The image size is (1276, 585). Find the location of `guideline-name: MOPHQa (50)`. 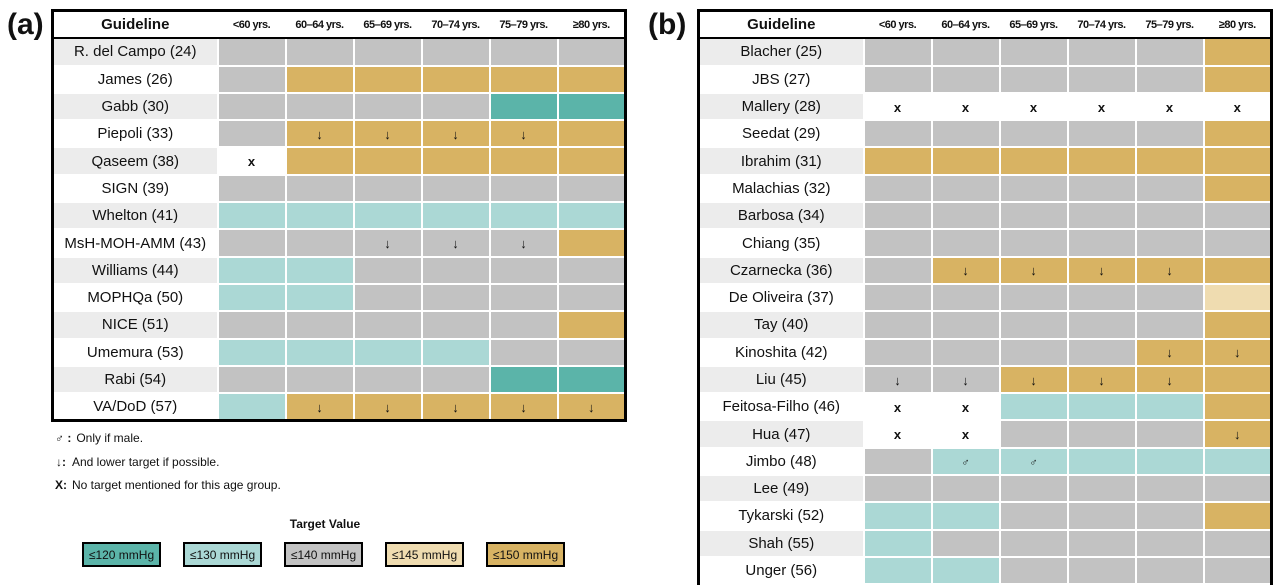

guideline-name: MOPHQa (50) is located at coordinates (135, 298).